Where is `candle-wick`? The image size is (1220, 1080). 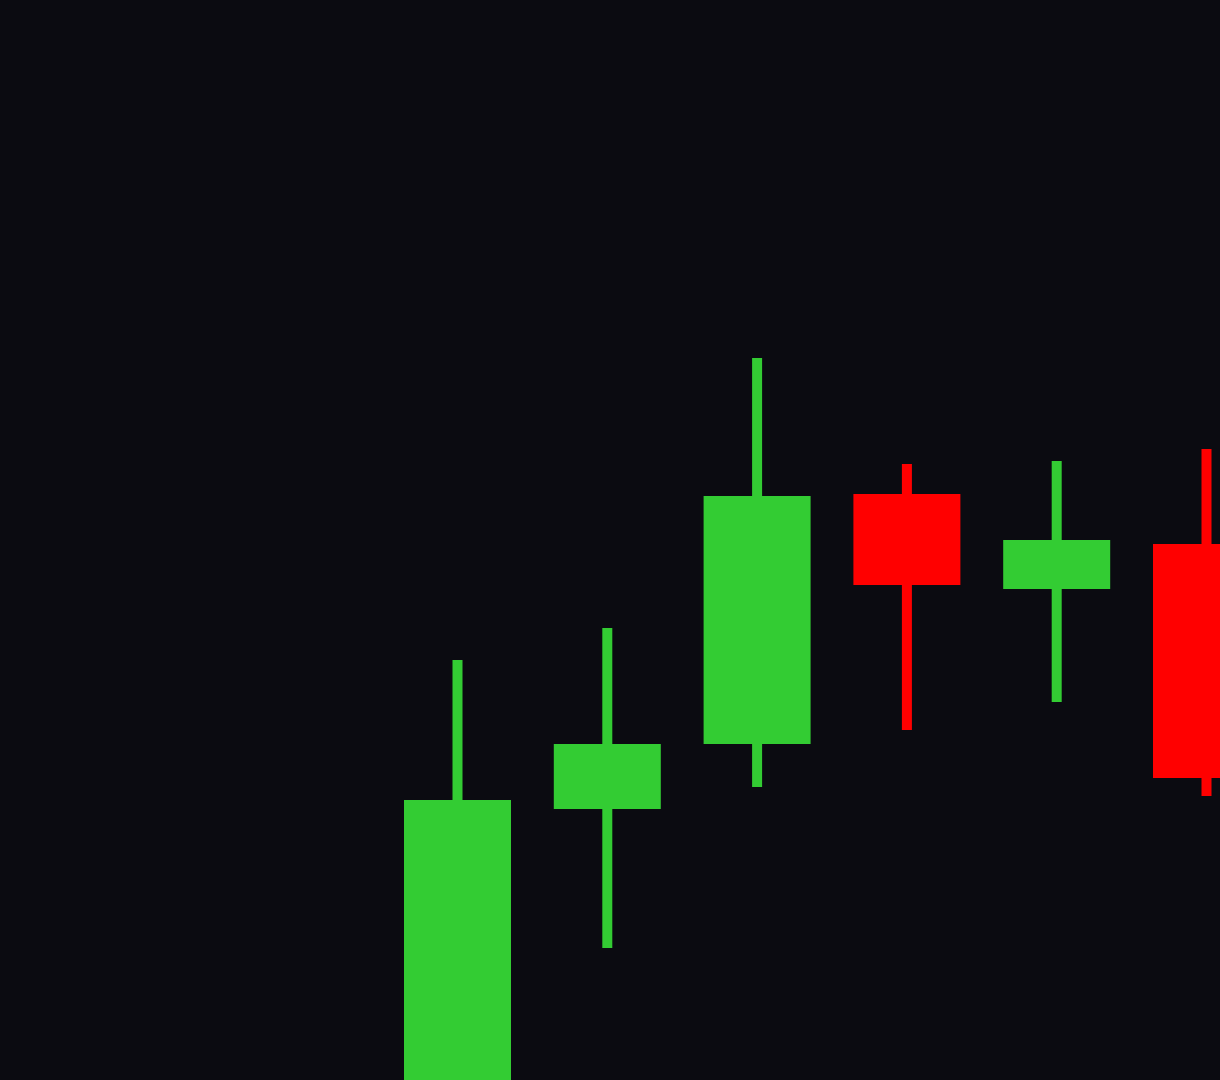 candle-wick is located at coordinates (906, 597).